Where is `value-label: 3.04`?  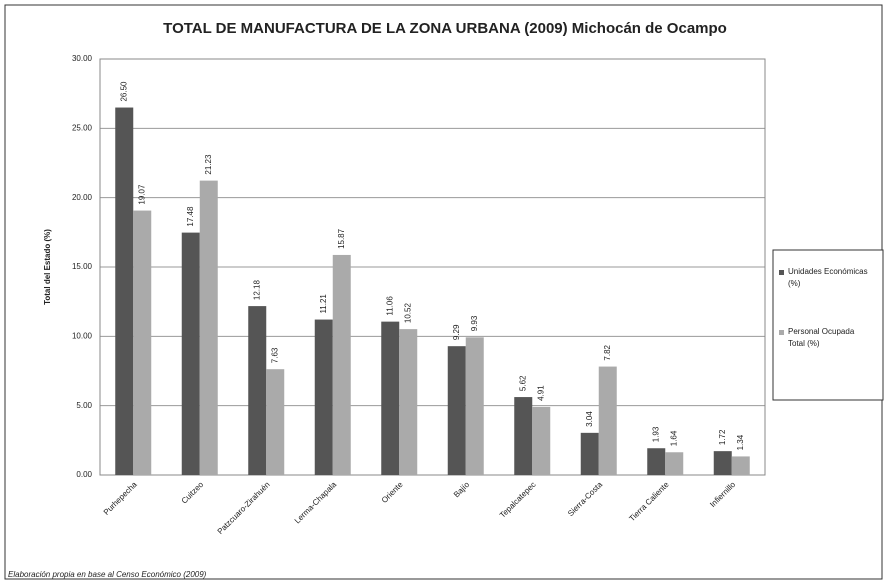 value-label: 3.04 is located at coordinates (589, 419).